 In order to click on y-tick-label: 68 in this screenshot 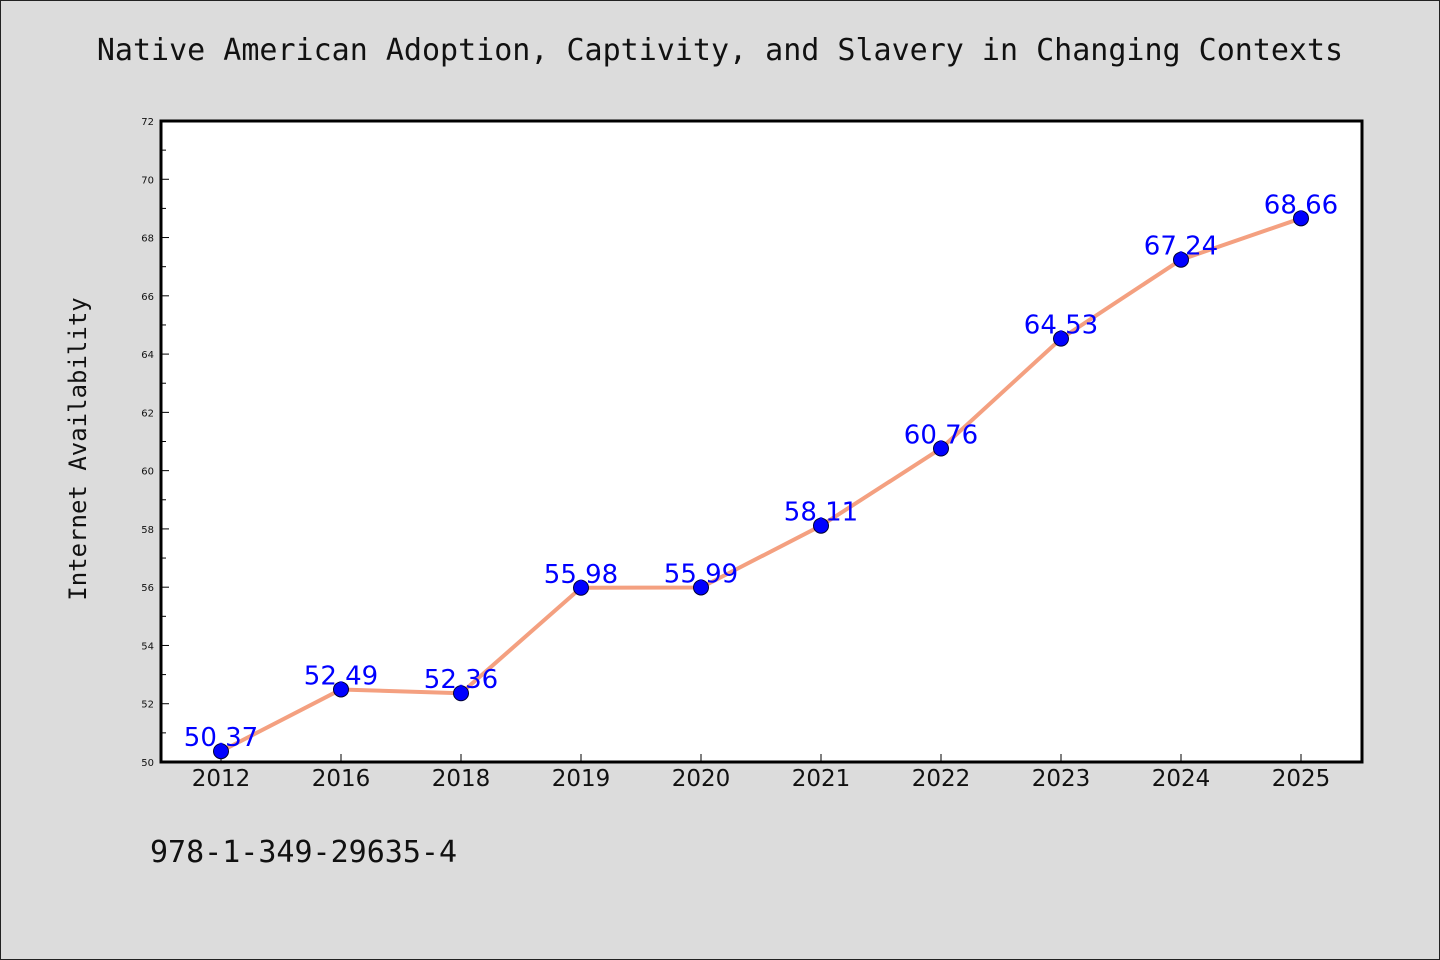, I will do `click(147, 239)`.